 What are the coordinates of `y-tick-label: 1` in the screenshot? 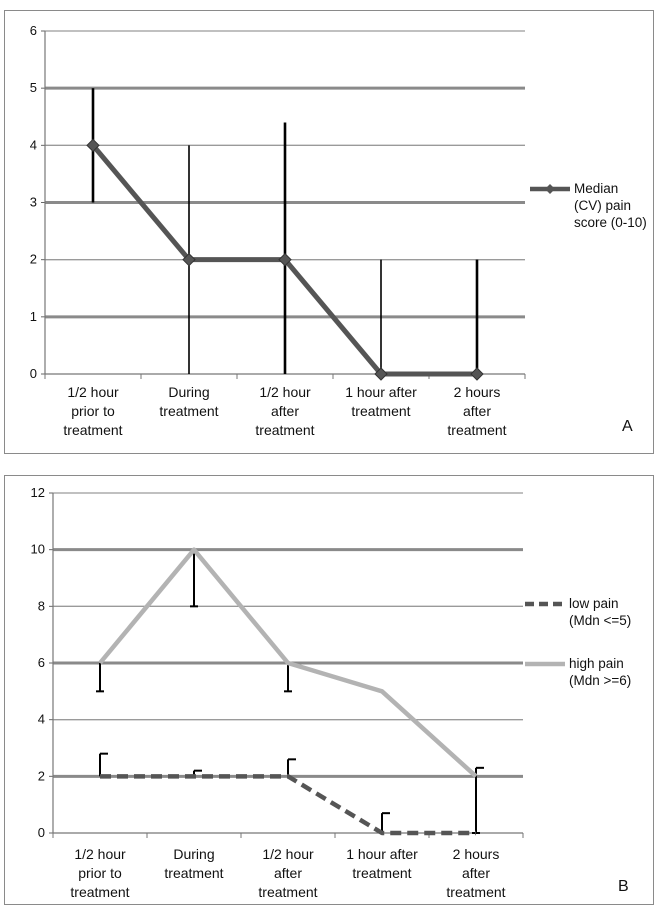 It's located at (33, 316).